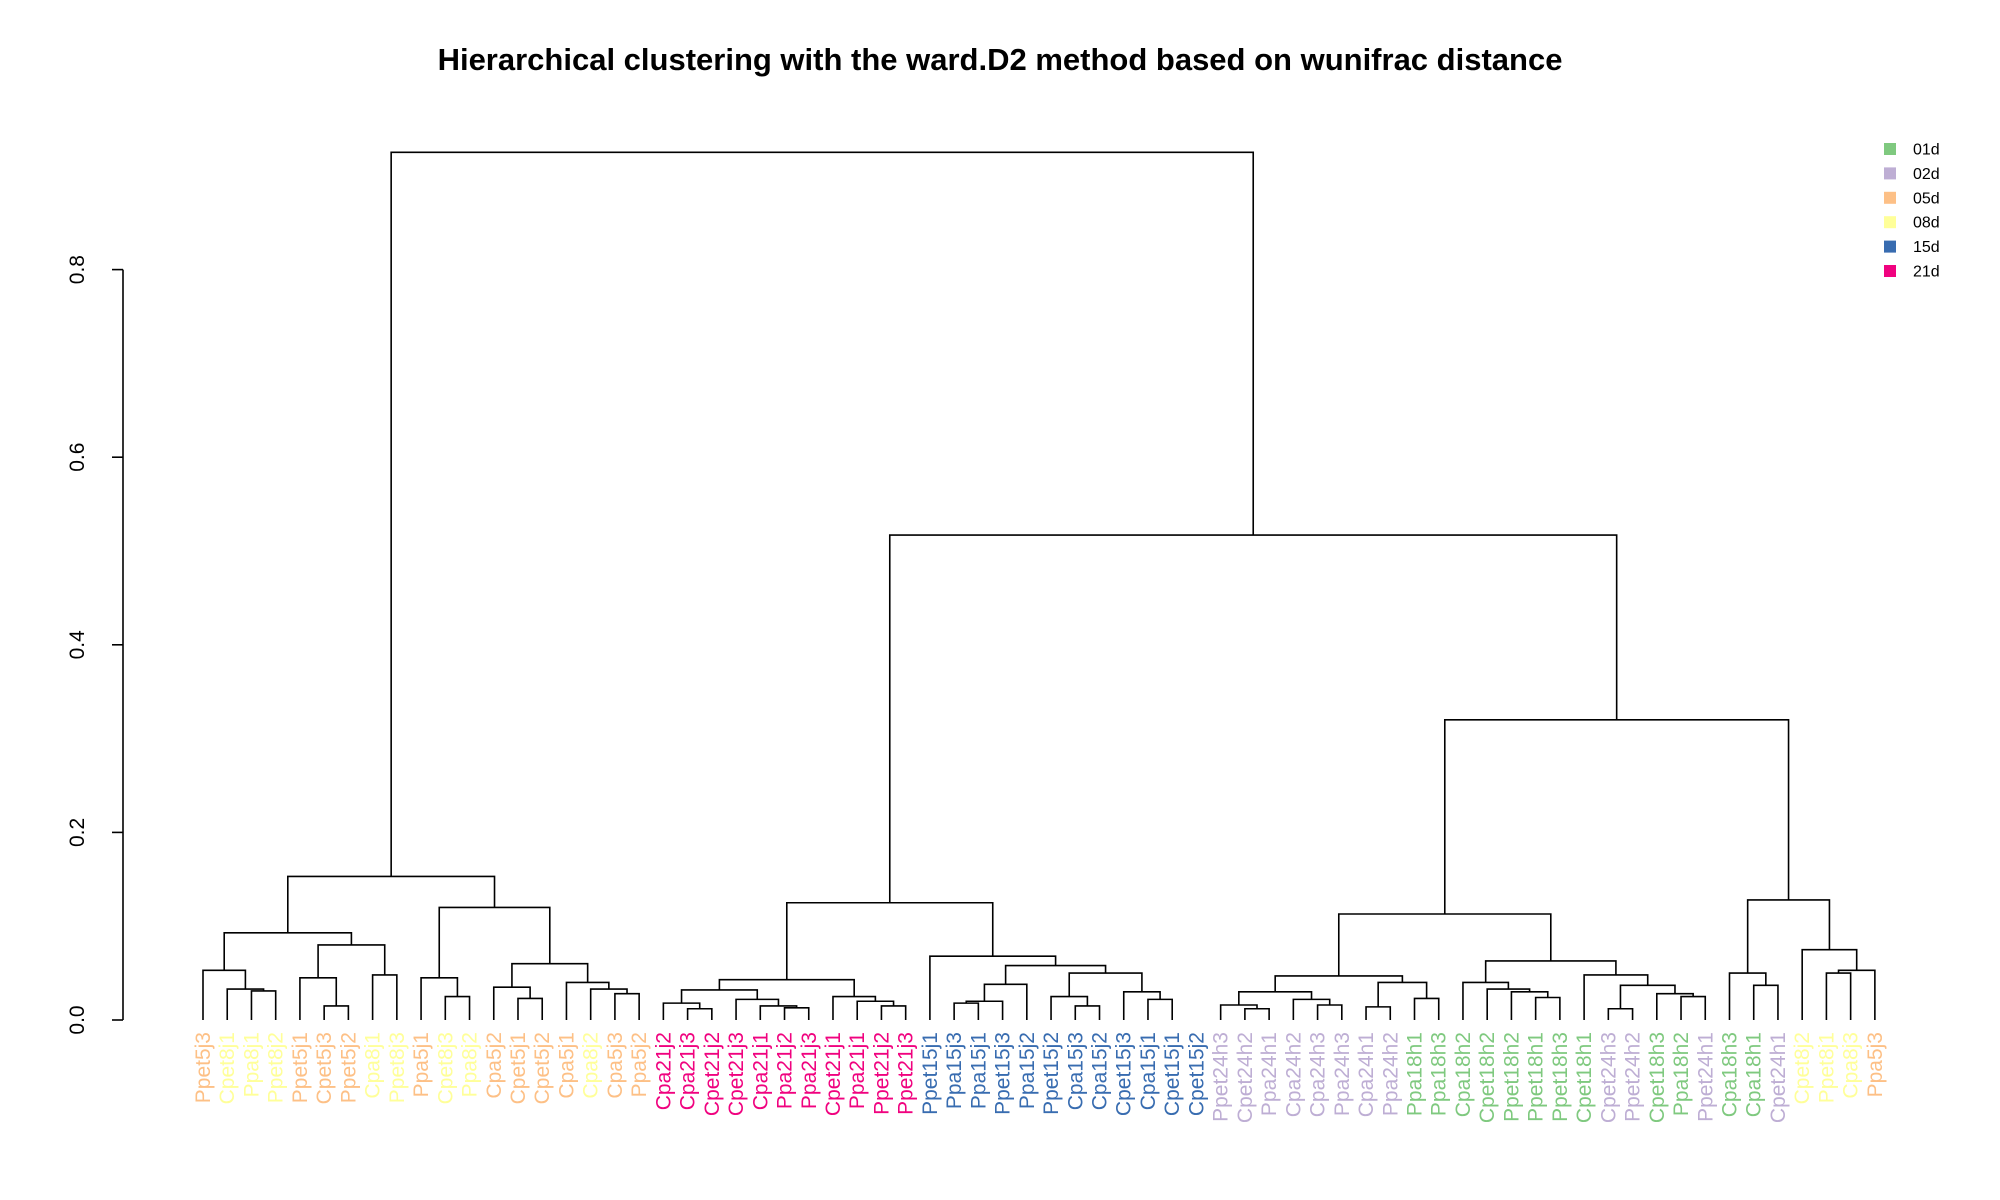 Image resolution: width=2000 pixels, height=1200 pixels. I want to click on leaf-label: Ppet24h3, so click(1221, 1077).